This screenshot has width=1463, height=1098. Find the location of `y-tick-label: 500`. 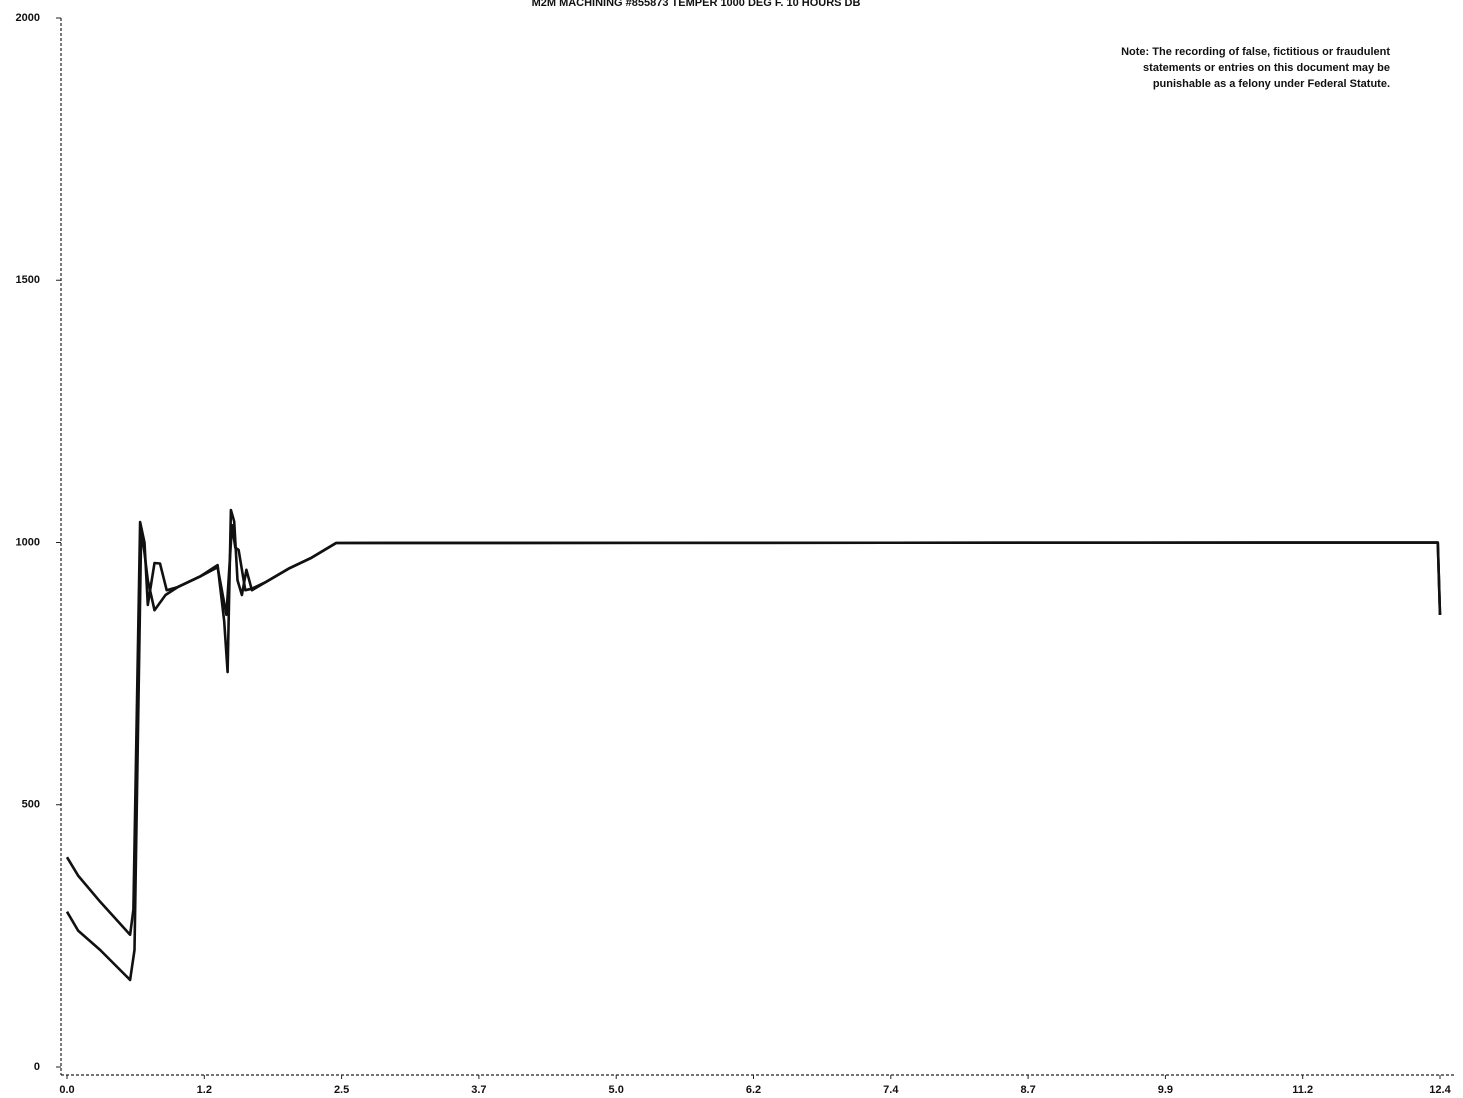

y-tick-label: 500 is located at coordinates (31, 805).